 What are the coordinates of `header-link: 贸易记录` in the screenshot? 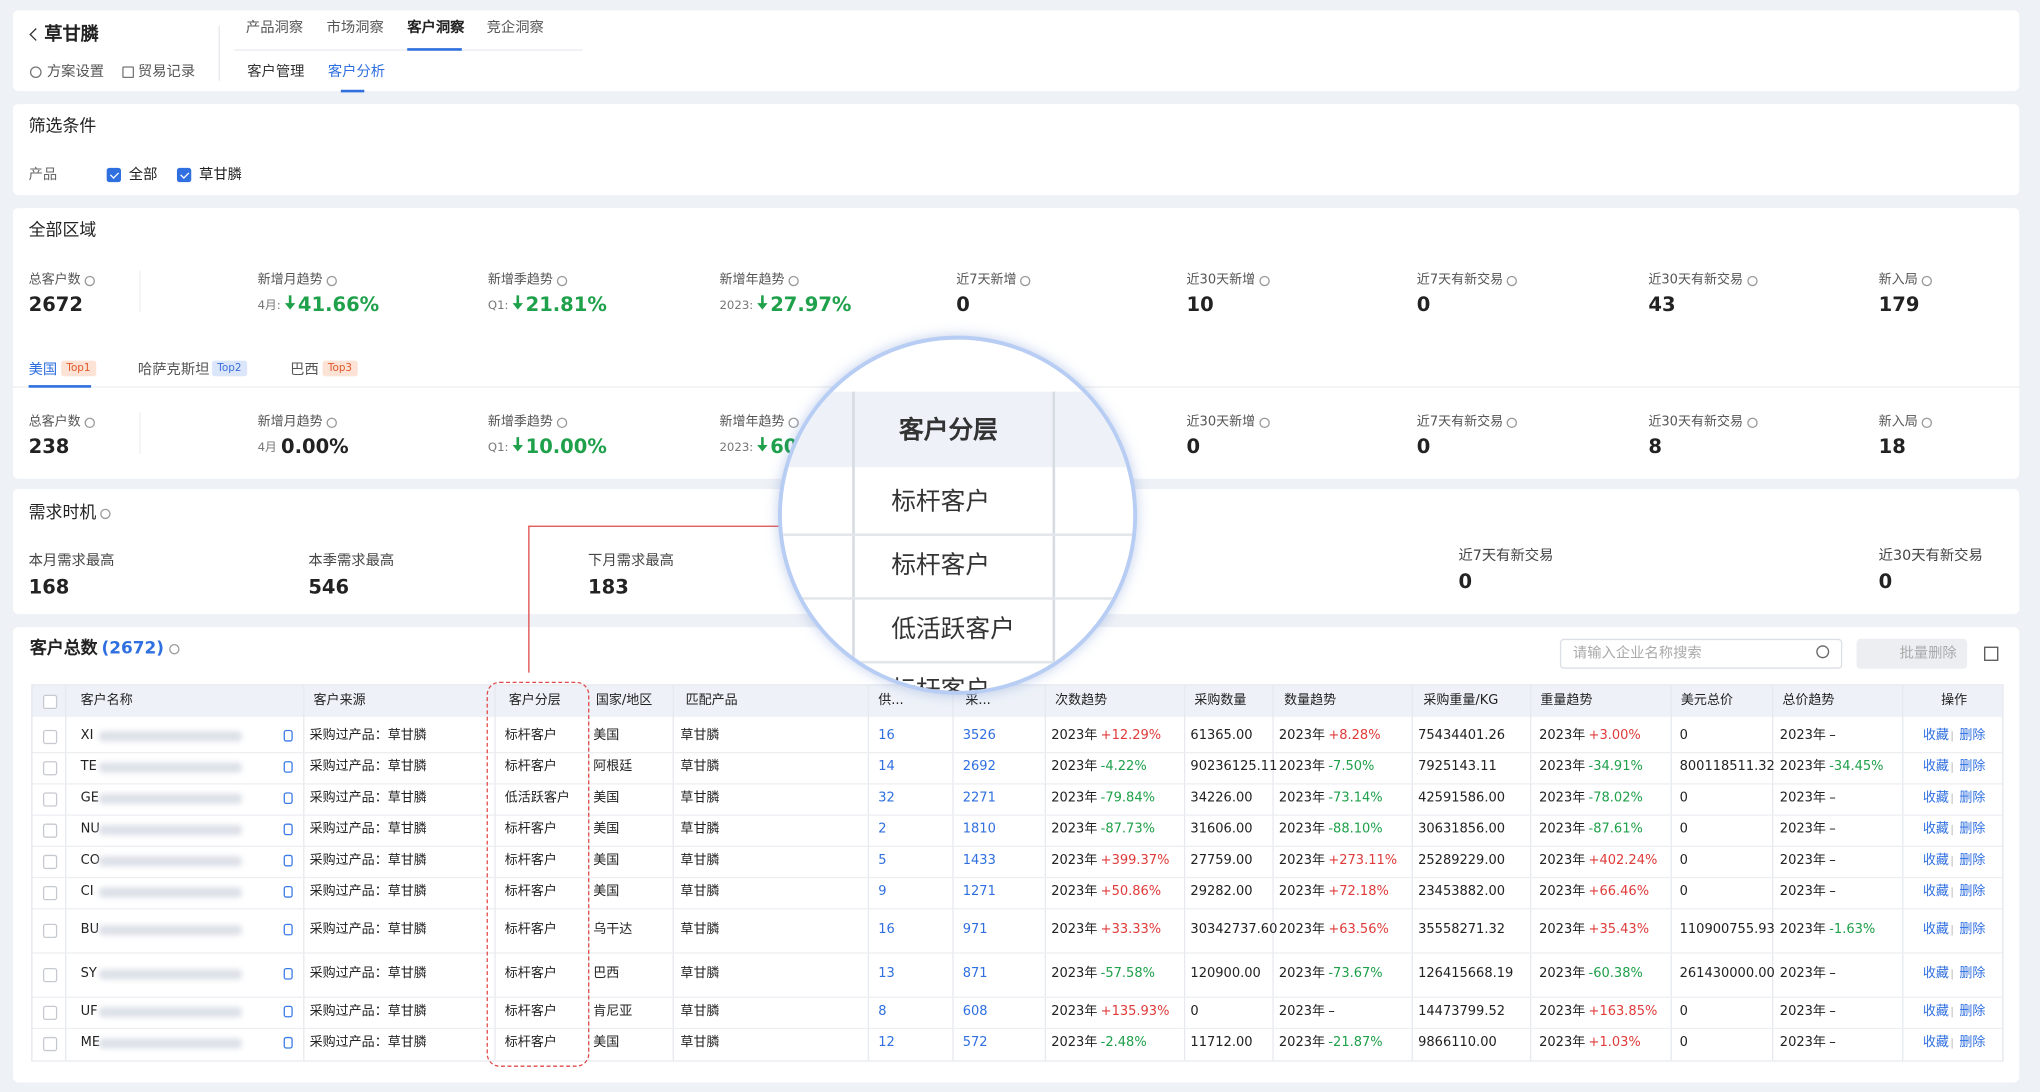 It's located at (166, 71).